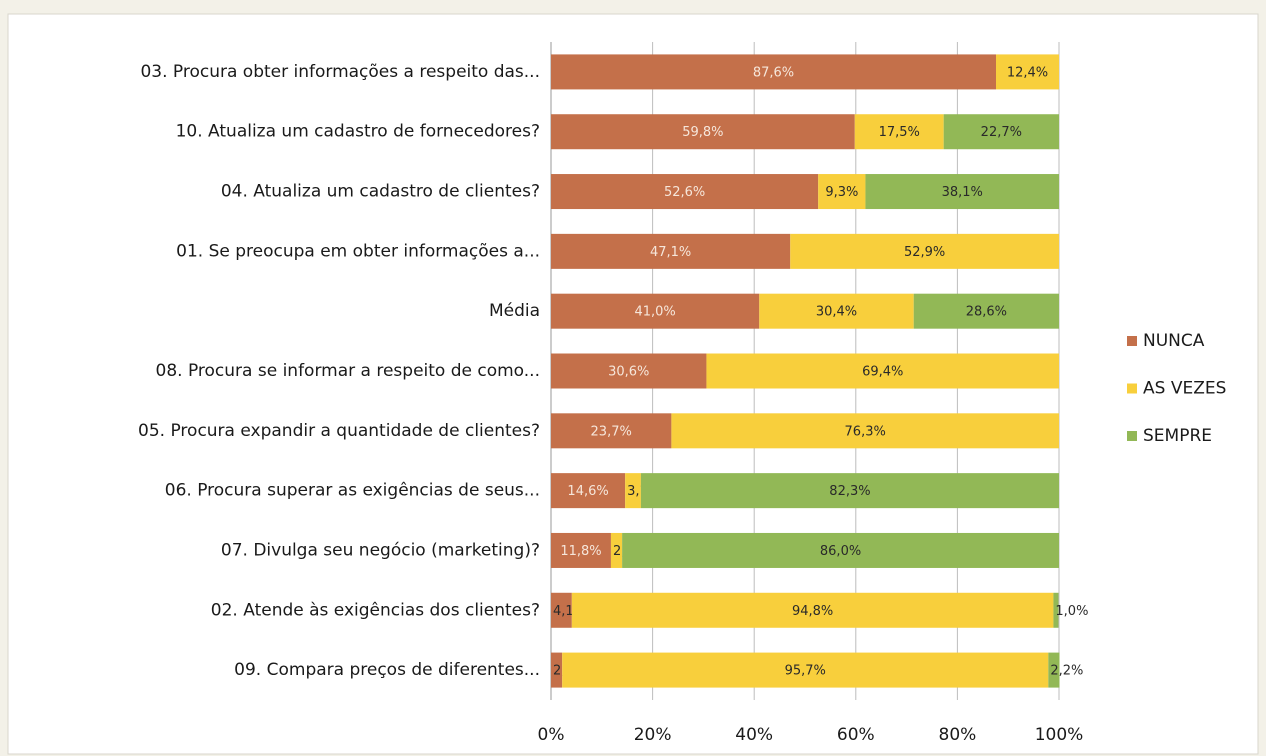  I want to click on data-label: 22,7%, so click(1001, 132).